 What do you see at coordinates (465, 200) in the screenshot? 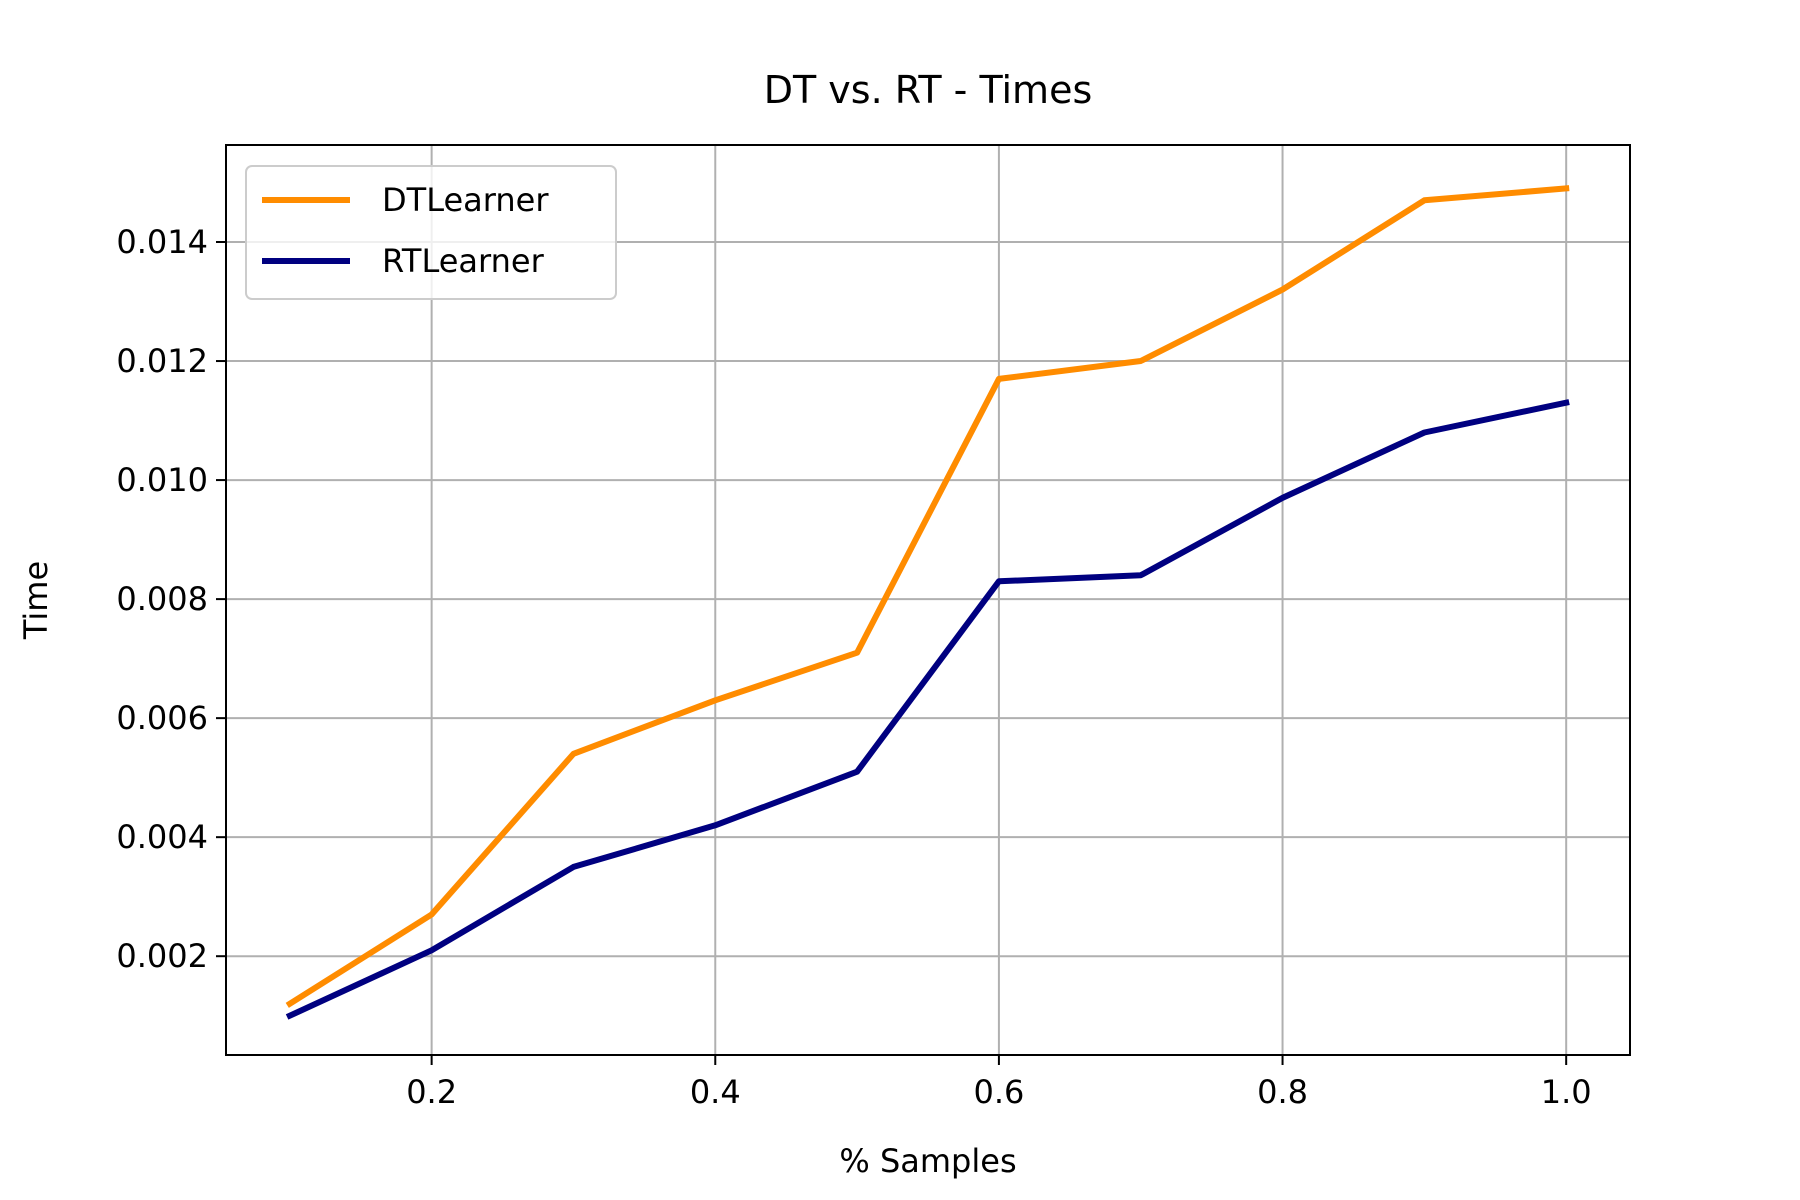
I see `legend-label-dtlearner: DTLearner` at bounding box center [465, 200].